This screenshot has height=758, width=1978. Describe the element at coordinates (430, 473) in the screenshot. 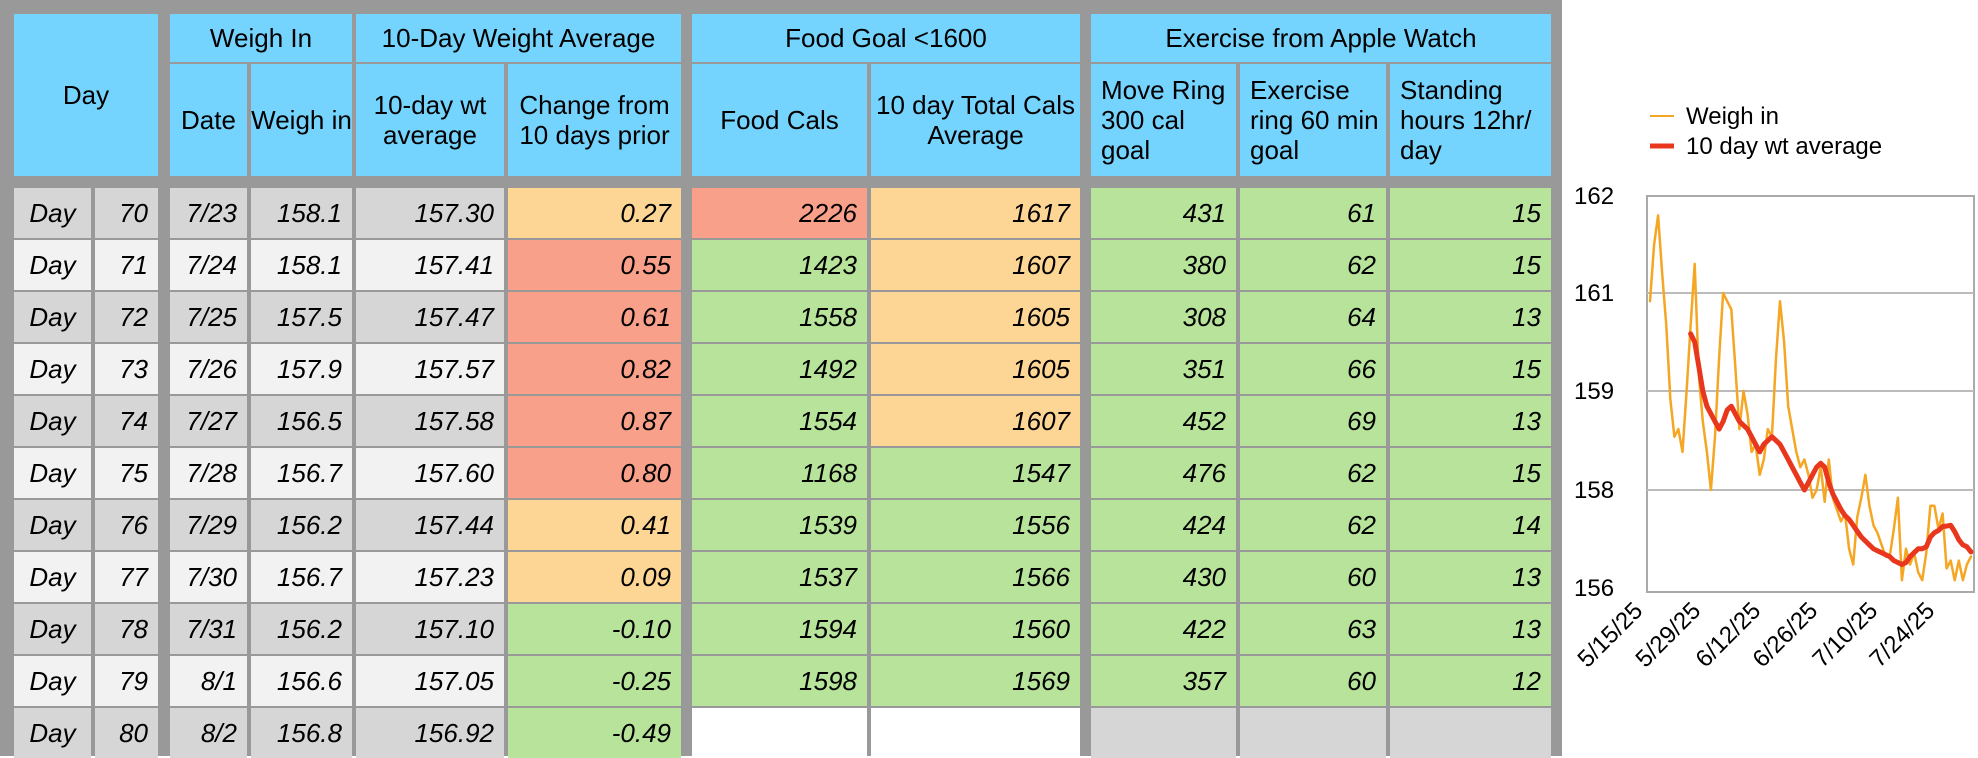

I see `average-cell: 157.60` at that location.